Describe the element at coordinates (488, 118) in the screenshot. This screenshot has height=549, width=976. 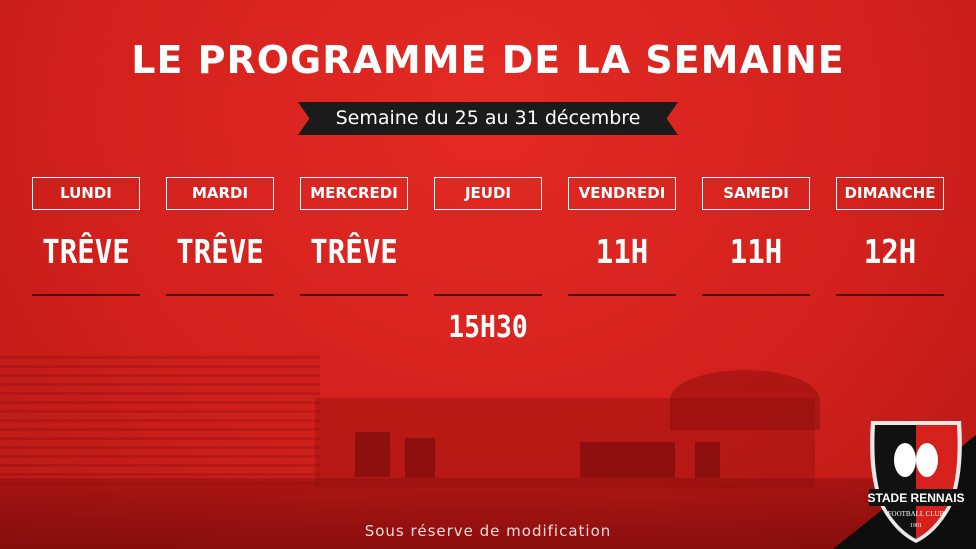
I see `week-banner: Semaine du 25 au 31 décembre` at that location.